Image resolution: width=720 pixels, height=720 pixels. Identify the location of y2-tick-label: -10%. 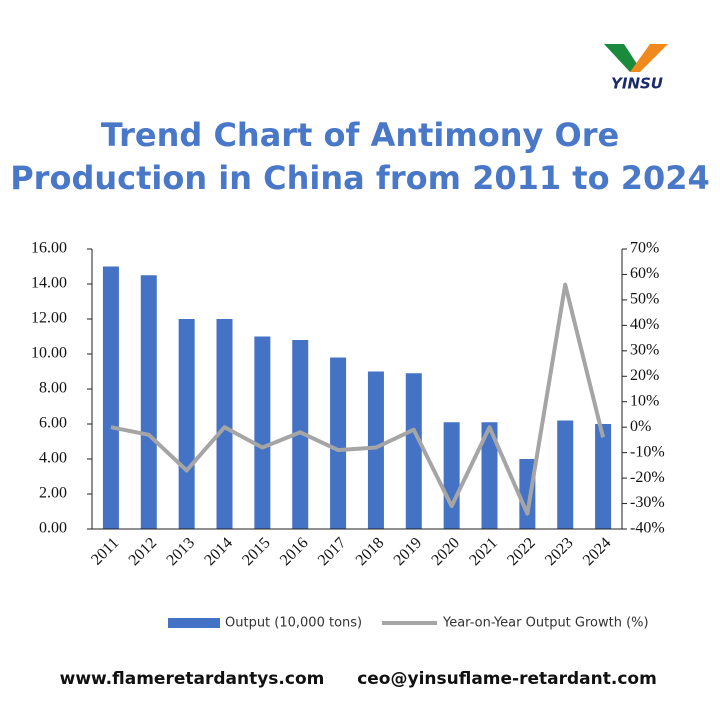
(647, 451).